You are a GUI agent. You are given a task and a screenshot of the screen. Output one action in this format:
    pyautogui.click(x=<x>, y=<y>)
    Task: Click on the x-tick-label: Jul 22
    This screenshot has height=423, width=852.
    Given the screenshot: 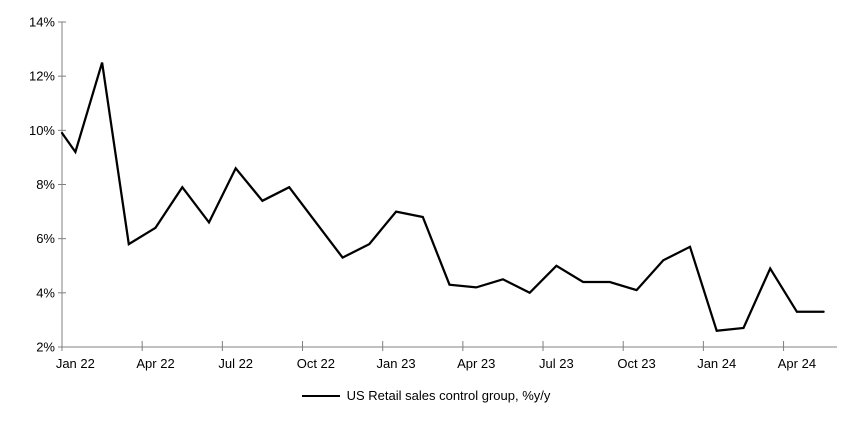 What is the action you would take?
    pyautogui.click(x=235, y=363)
    